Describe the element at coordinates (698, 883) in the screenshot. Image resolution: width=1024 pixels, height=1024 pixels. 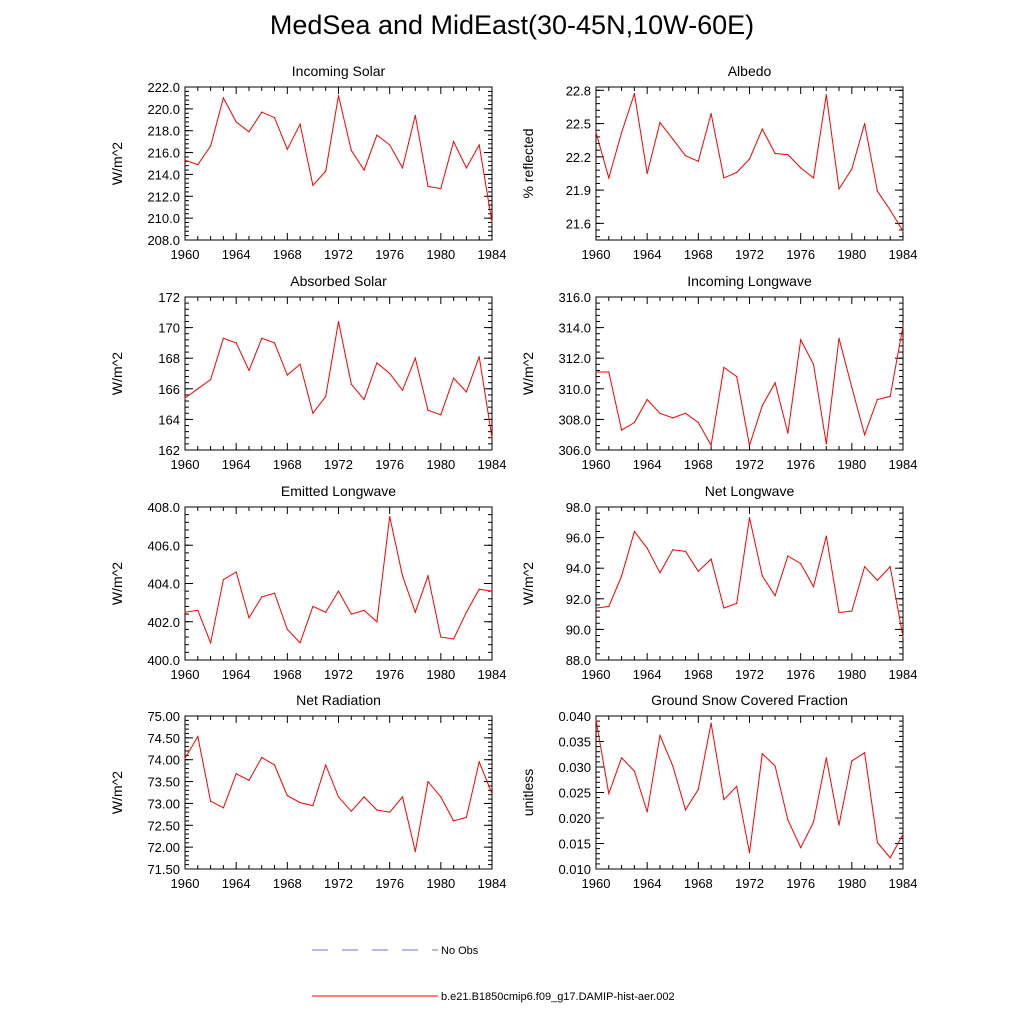
I see `x-tick-label: 1968` at that location.